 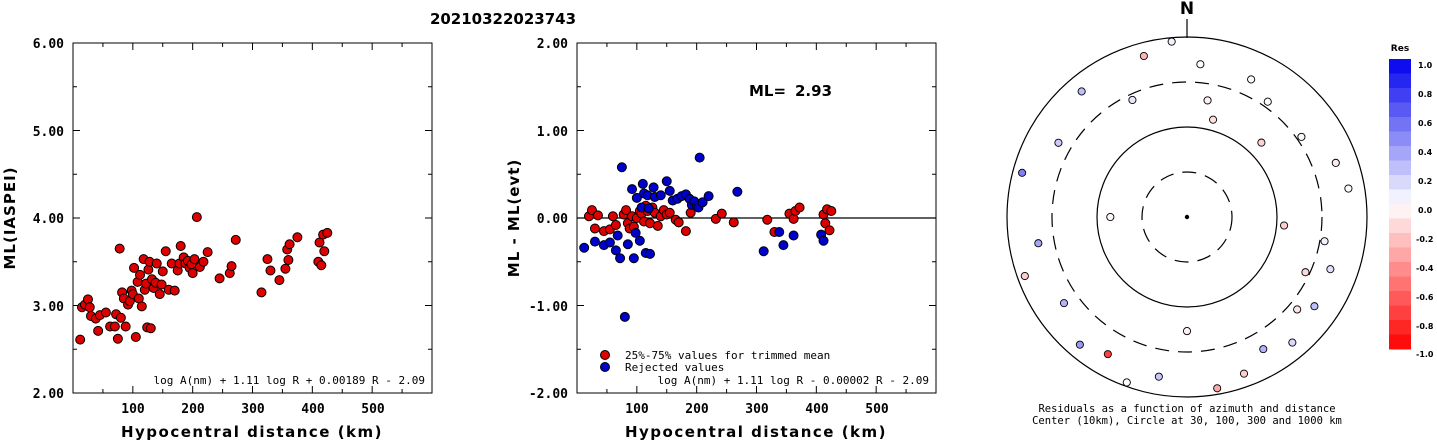 What do you see at coordinates (1425, 268) in the screenshot?
I see `colorbar-tick: -0.4` at bounding box center [1425, 268].